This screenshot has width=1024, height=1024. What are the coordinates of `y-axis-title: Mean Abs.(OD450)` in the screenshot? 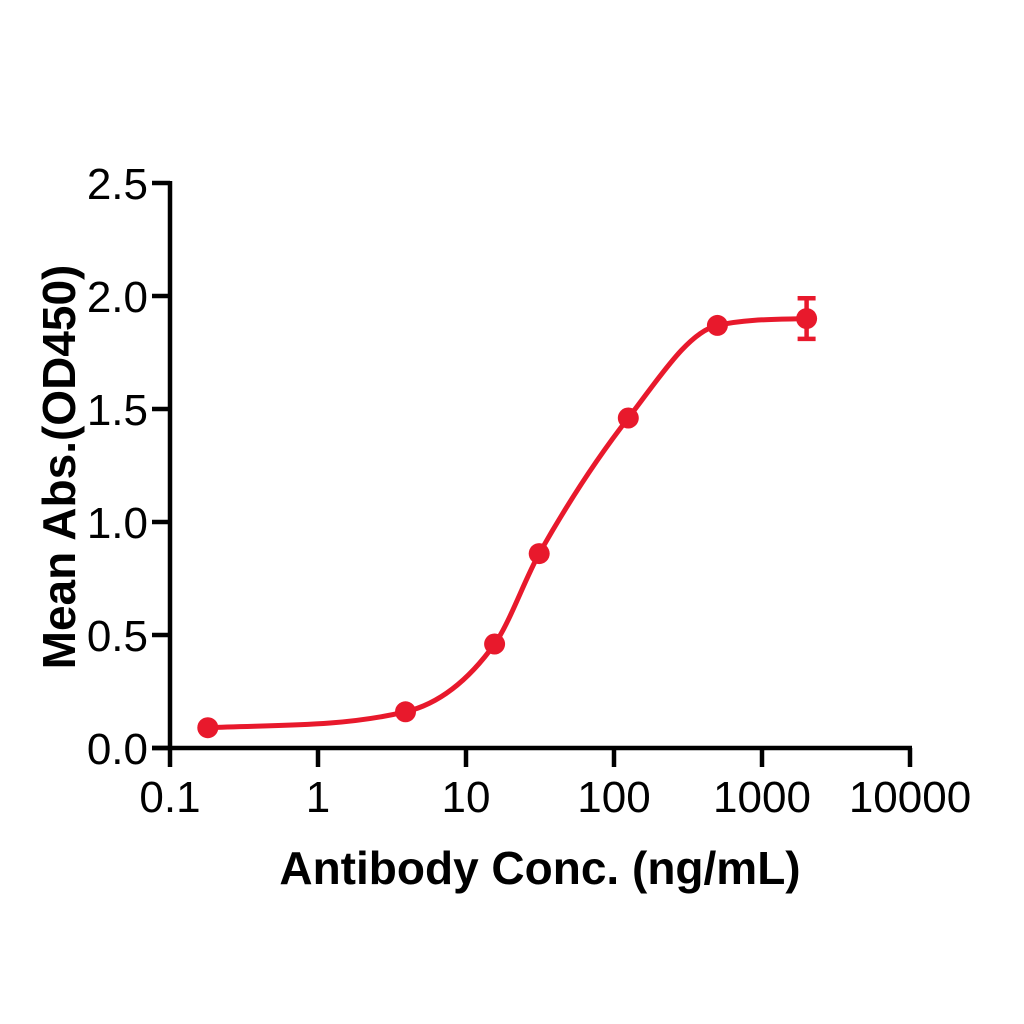 It's located at (59, 467).